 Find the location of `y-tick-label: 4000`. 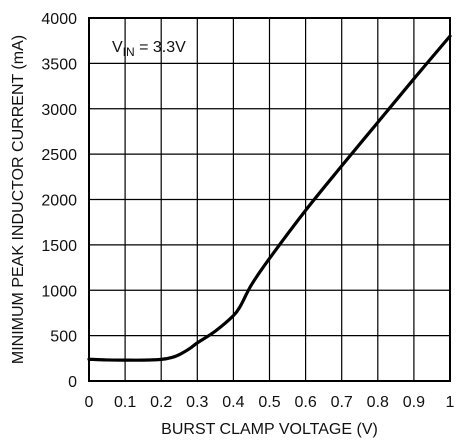

y-tick-label: 4000 is located at coordinates (59, 19).